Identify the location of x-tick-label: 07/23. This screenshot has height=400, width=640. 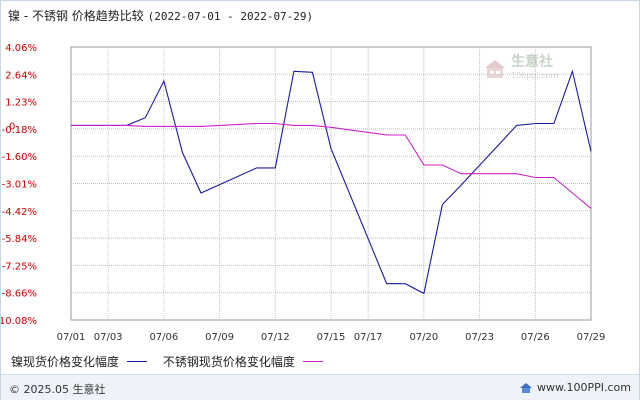
(479, 337).